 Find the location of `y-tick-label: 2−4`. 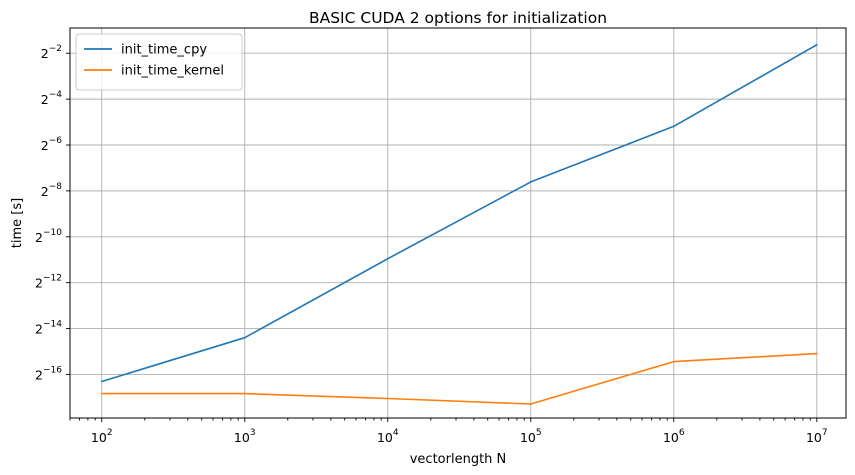

y-tick-label: 2−4 is located at coordinates (51, 98).